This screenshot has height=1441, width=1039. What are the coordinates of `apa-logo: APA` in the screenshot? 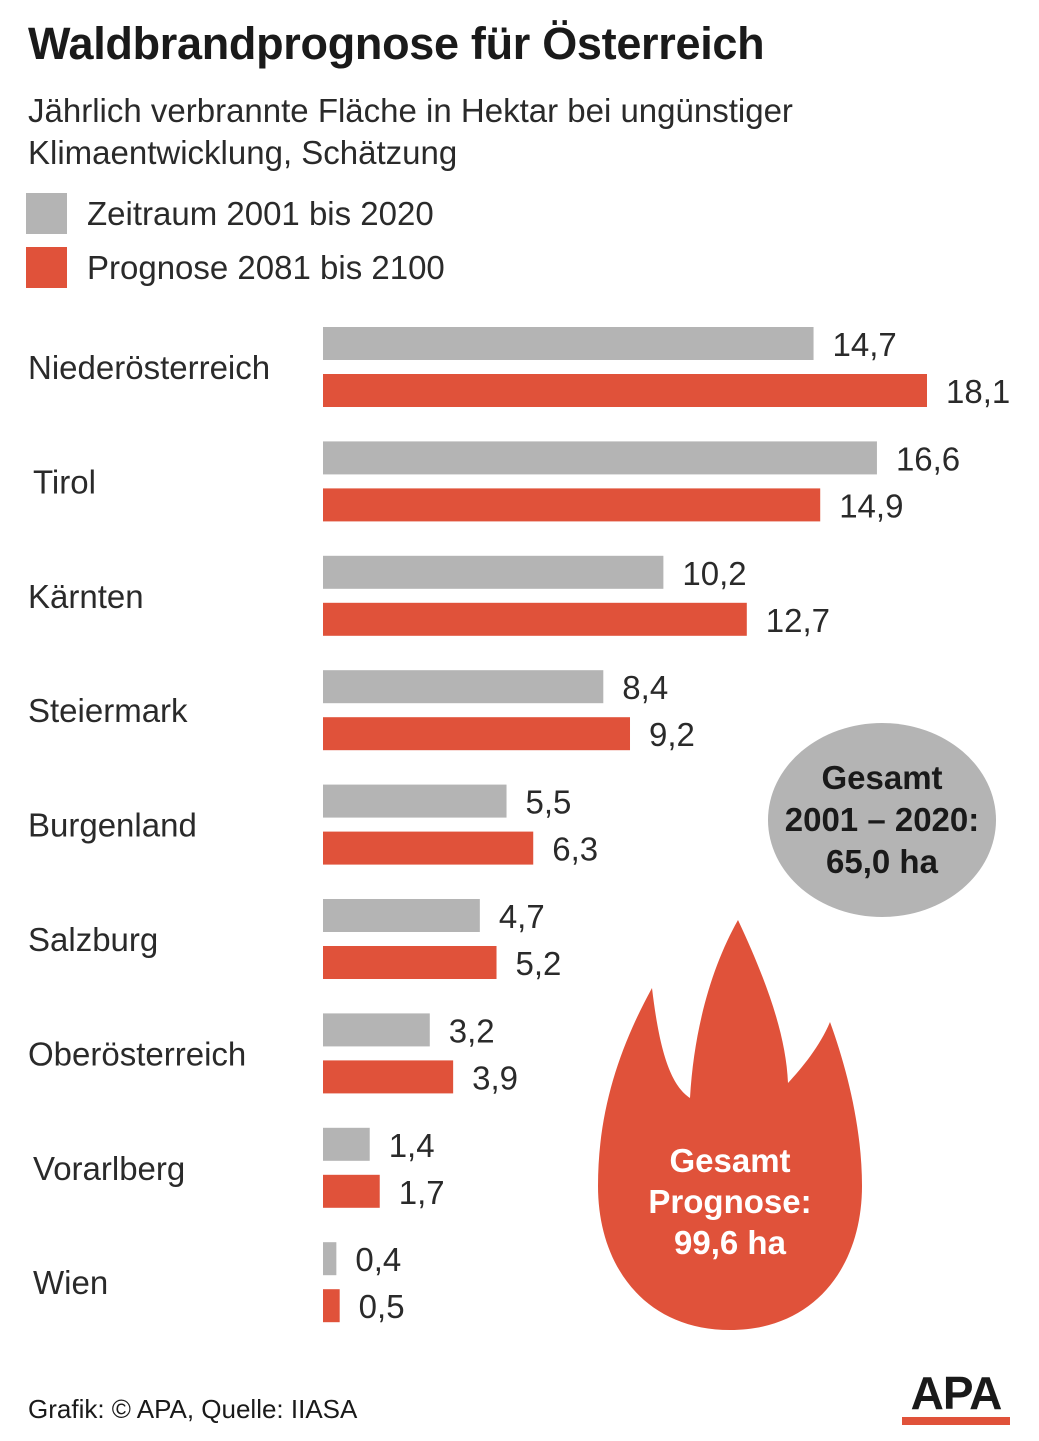 It's located at (956, 1396).